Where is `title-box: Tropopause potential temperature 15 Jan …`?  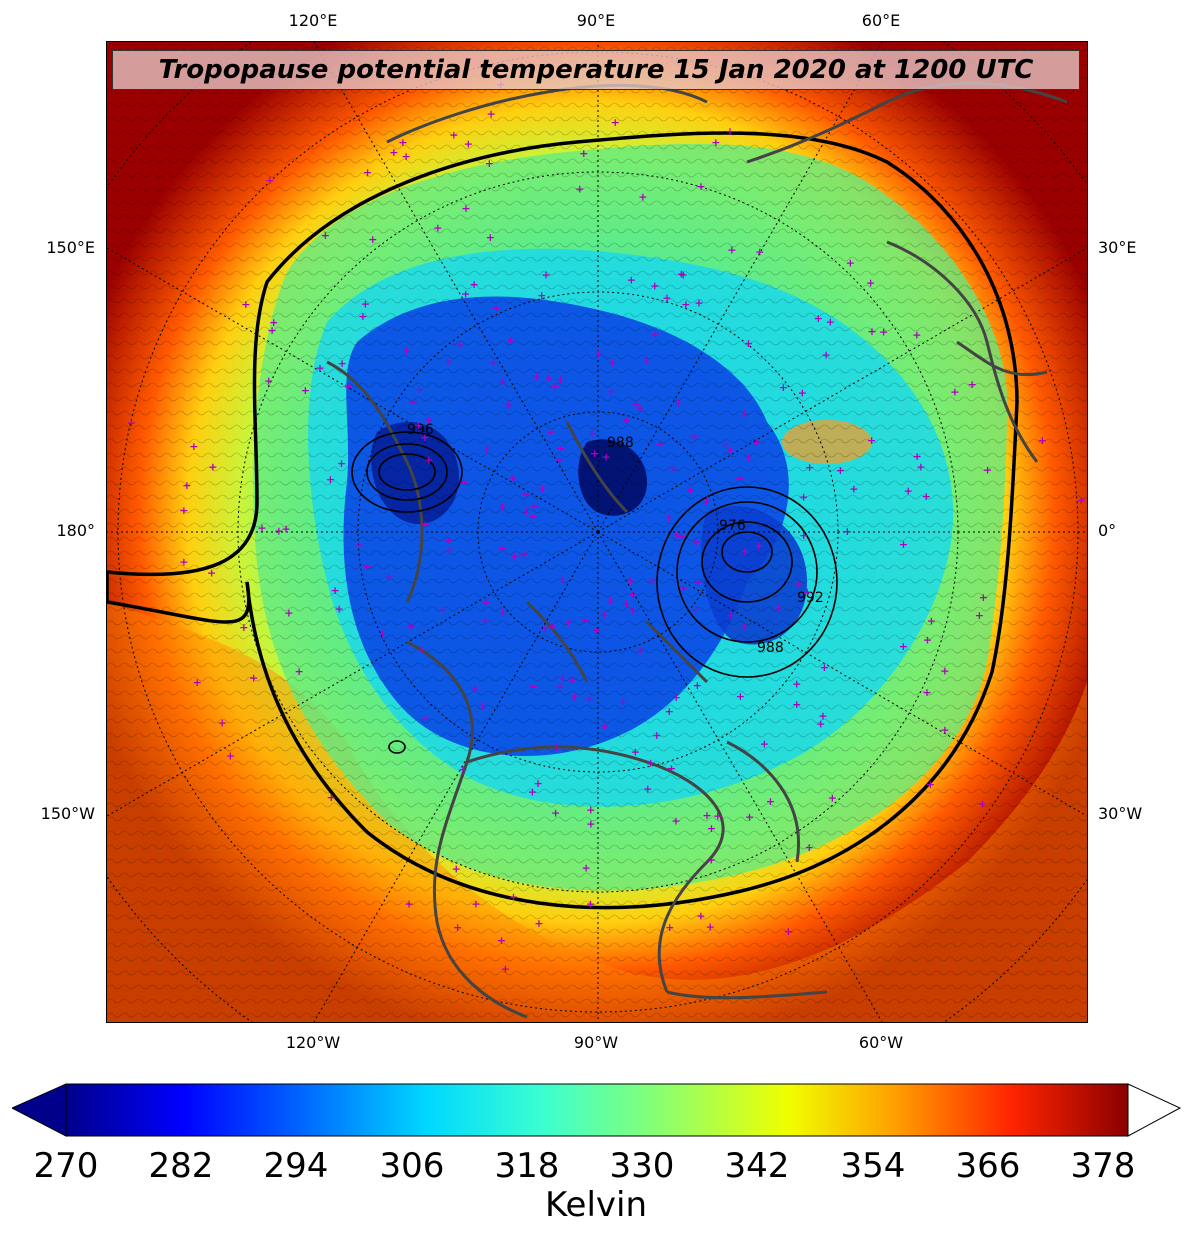
title-box: Tropopause potential temperature 15 Jan … is located at coordinates (596, 70).